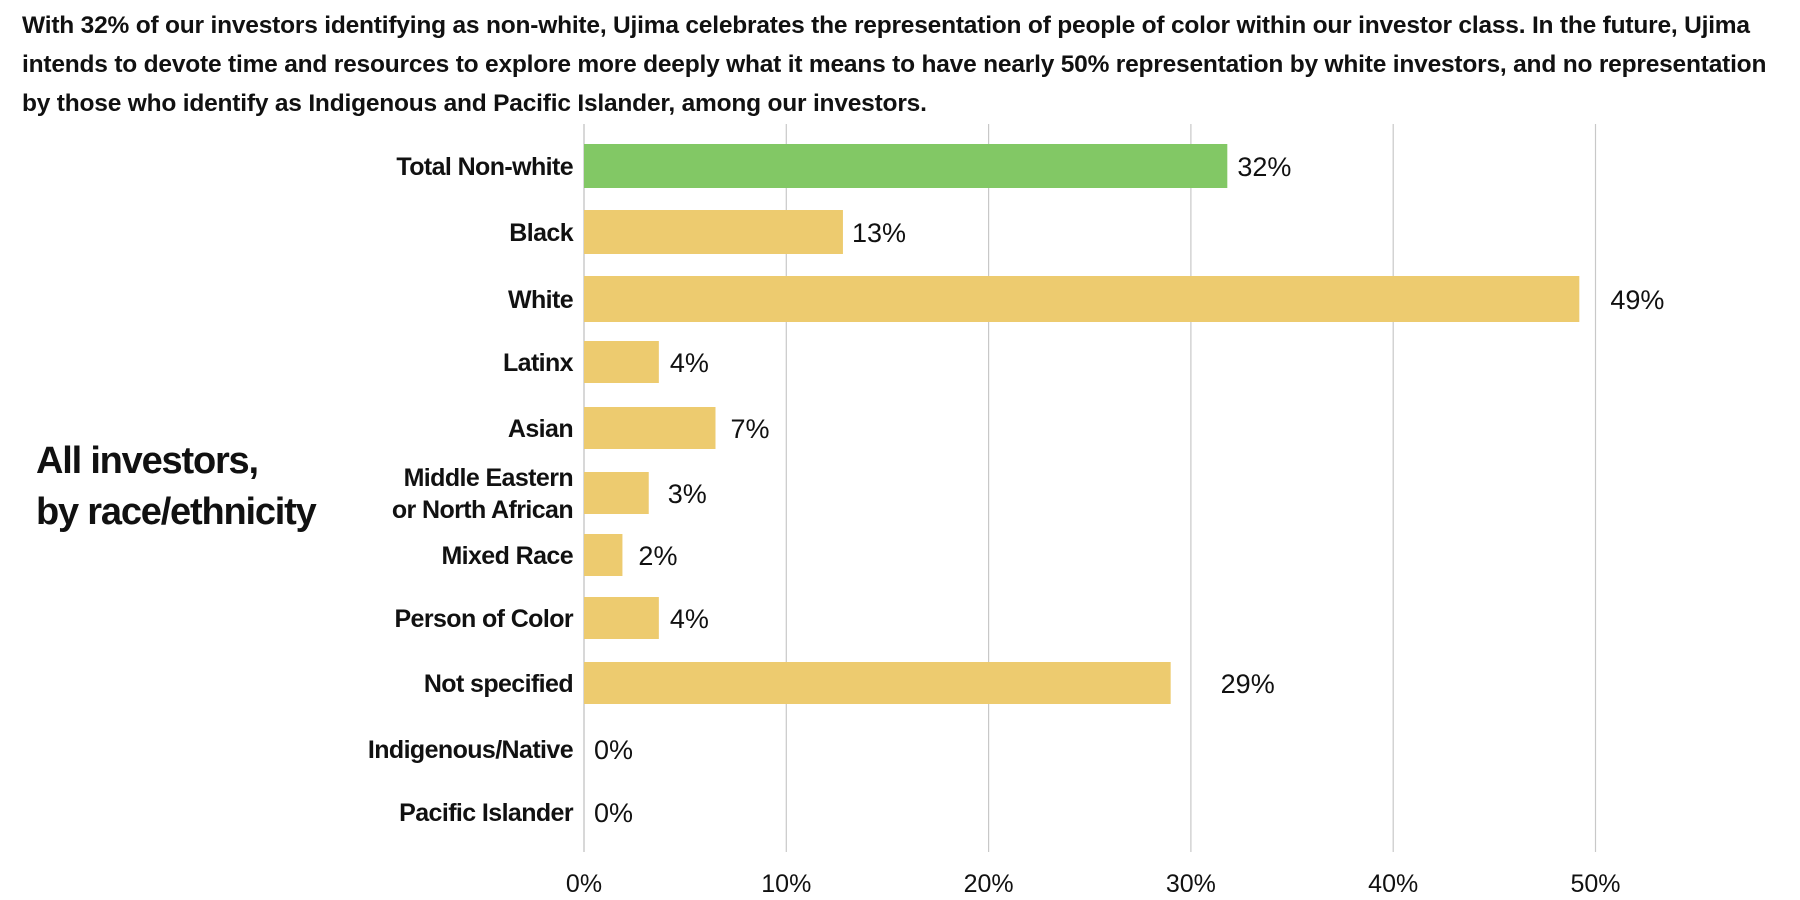 This screenshot has width=1800, height=900. I want to click on value-label: 32%, so click(1264, 167).